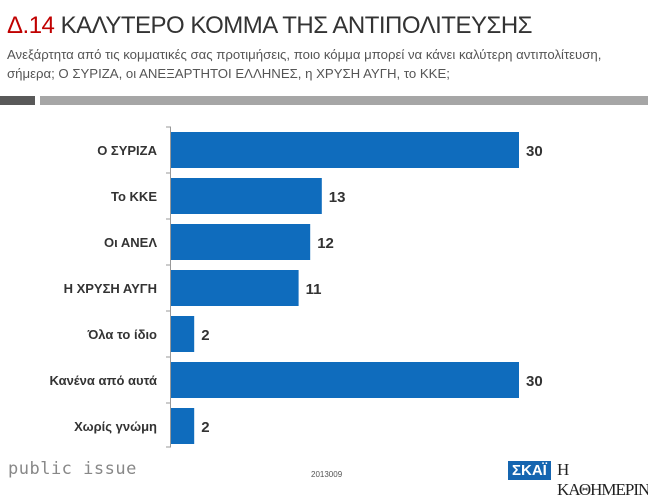  Describe the element at coordinates (134, 196) in the screenshot. I see `category-label: Το ΚΚΕ` at that location.